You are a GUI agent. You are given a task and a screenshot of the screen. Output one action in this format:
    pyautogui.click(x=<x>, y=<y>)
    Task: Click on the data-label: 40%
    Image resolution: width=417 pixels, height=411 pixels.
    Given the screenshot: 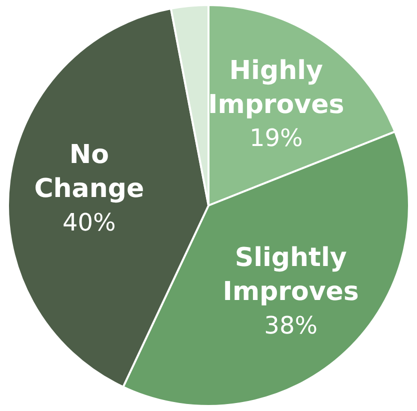 What is the action you would take?
    pyautogui.click(x=89, y=222)
    